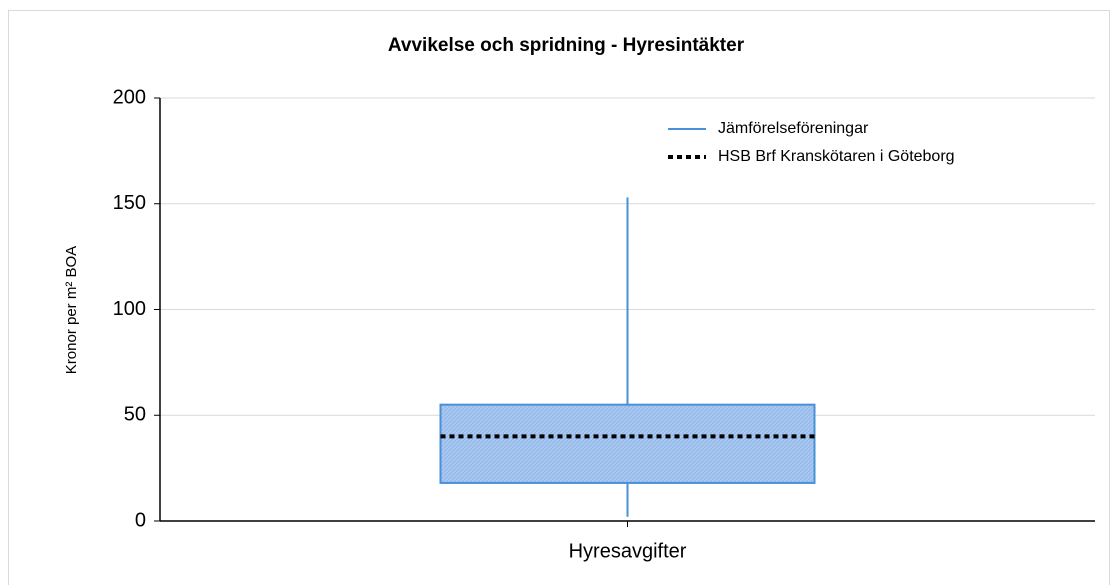 Image resolution: width=1117 pixels, height=585 pixels. I want to click on y-tick-label: 100, so click(129, 309).